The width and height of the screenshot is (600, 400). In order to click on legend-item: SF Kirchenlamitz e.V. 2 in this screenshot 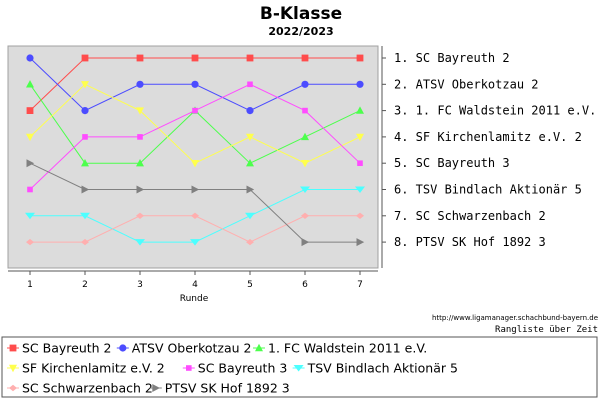, I will do `click(86, 368)`.